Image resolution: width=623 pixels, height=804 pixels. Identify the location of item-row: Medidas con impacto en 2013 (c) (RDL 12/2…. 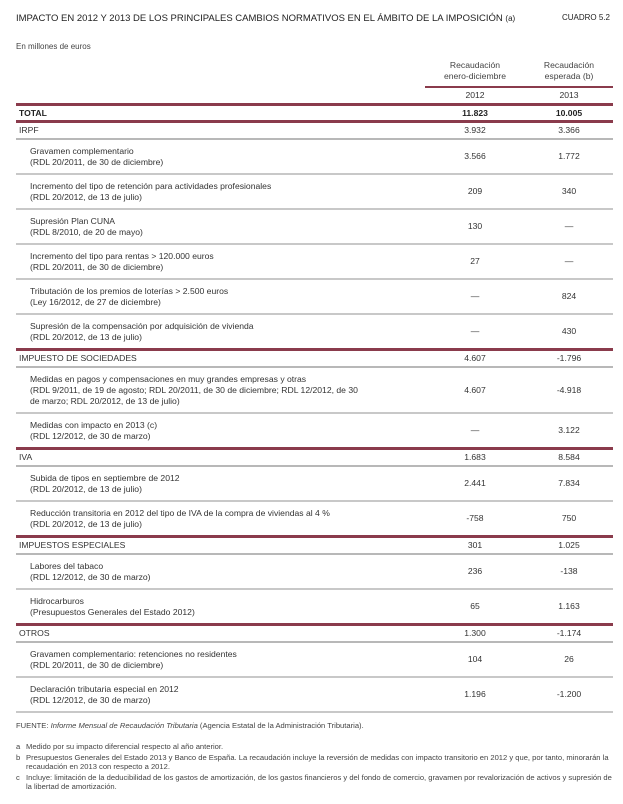
(314, 431).